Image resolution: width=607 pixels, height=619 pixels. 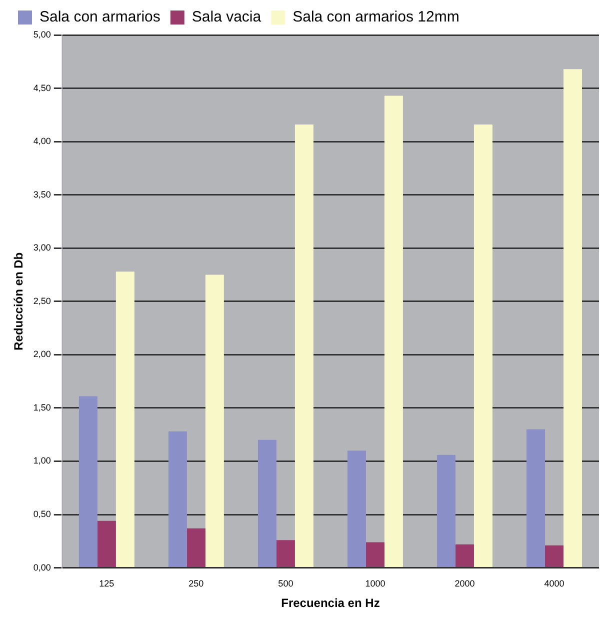 I want to click on y-tick-label: 1,00, so click(x=42, y=461).